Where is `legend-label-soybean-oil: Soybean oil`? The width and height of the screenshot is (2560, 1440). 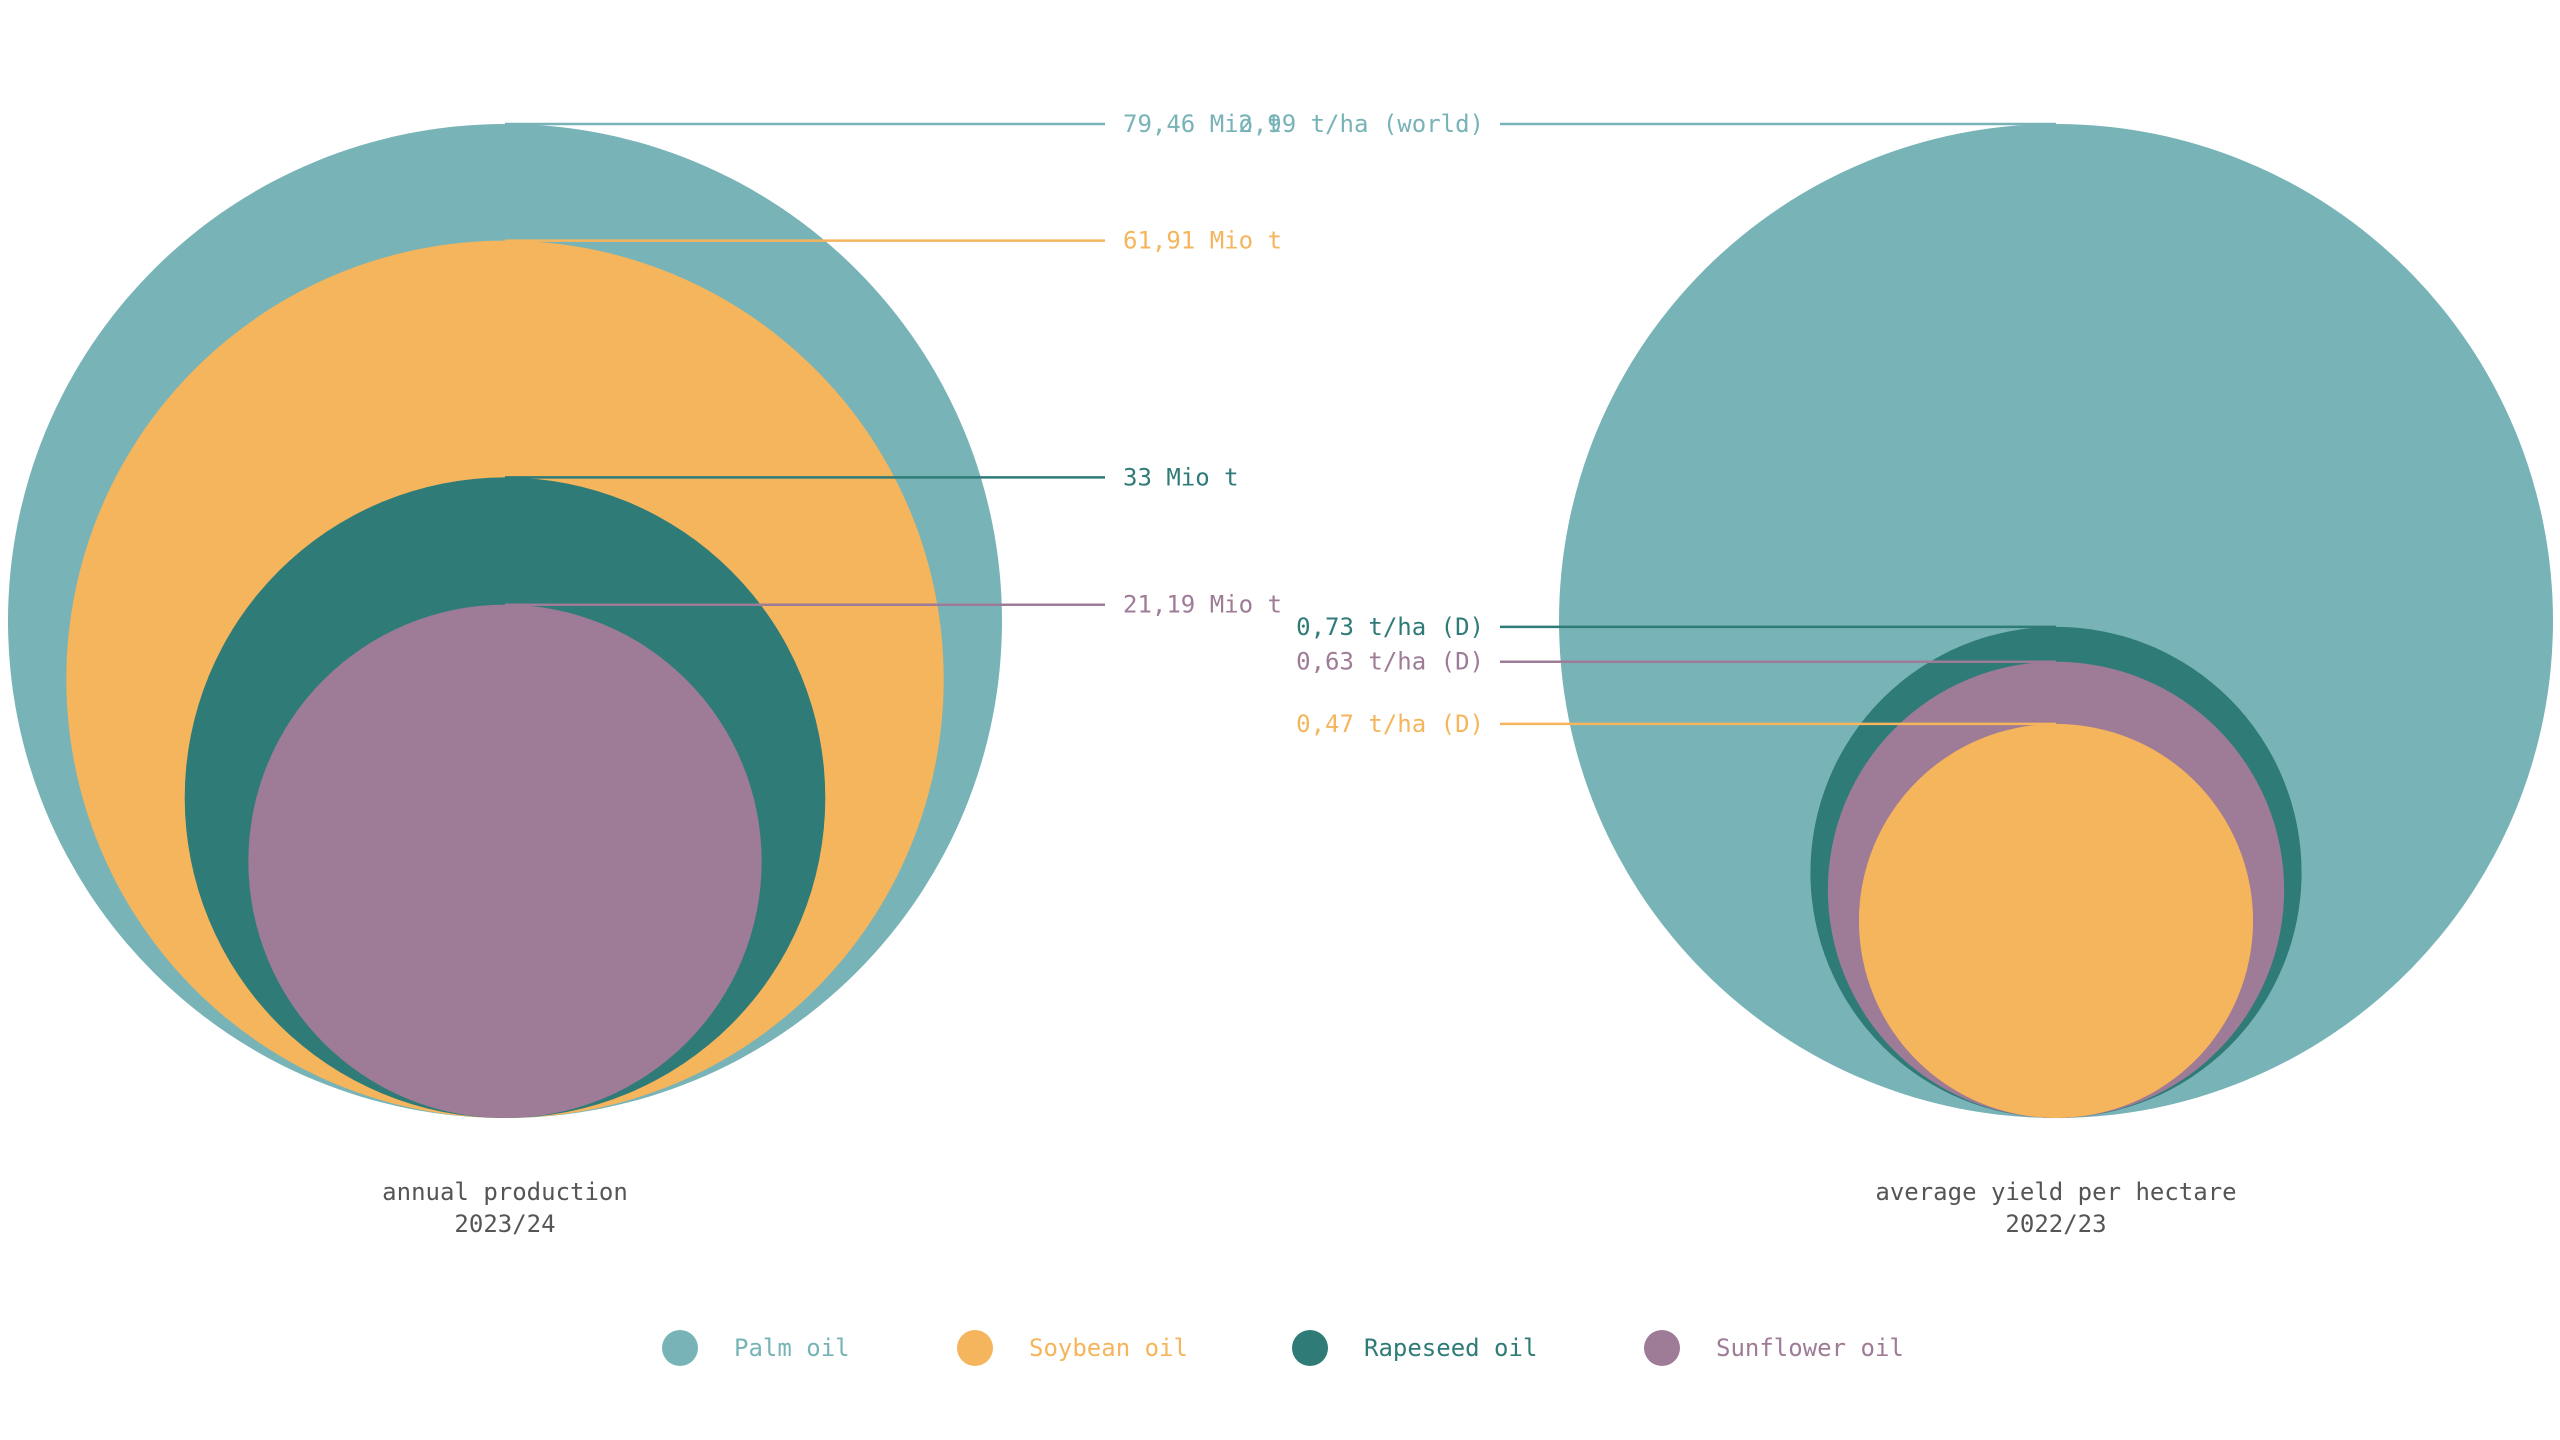
legend-label-soybean-oil: Soybean oil is located at coordinates (1108, 1348).